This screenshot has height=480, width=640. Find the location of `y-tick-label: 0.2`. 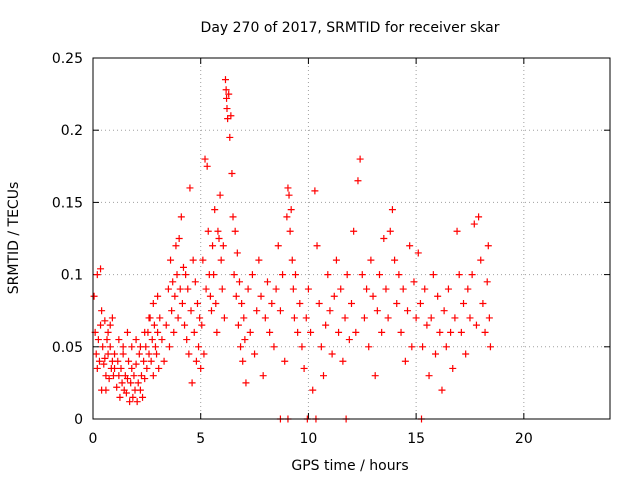

y-tick-label: 0.2 is located at coordinates (72, 131).